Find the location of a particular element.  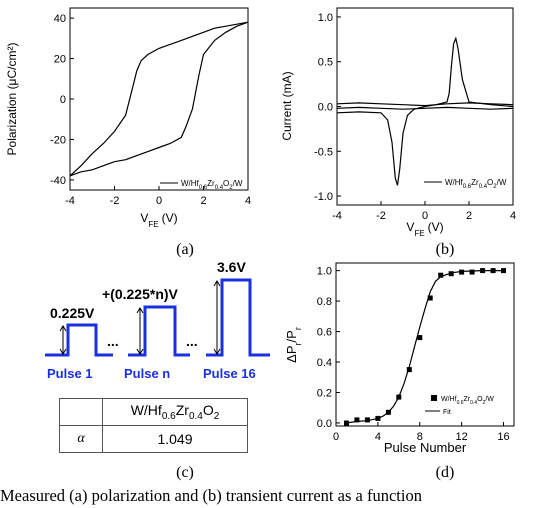

pulse-16-amplitude: 3.6V is located at coordinates (231, 267).